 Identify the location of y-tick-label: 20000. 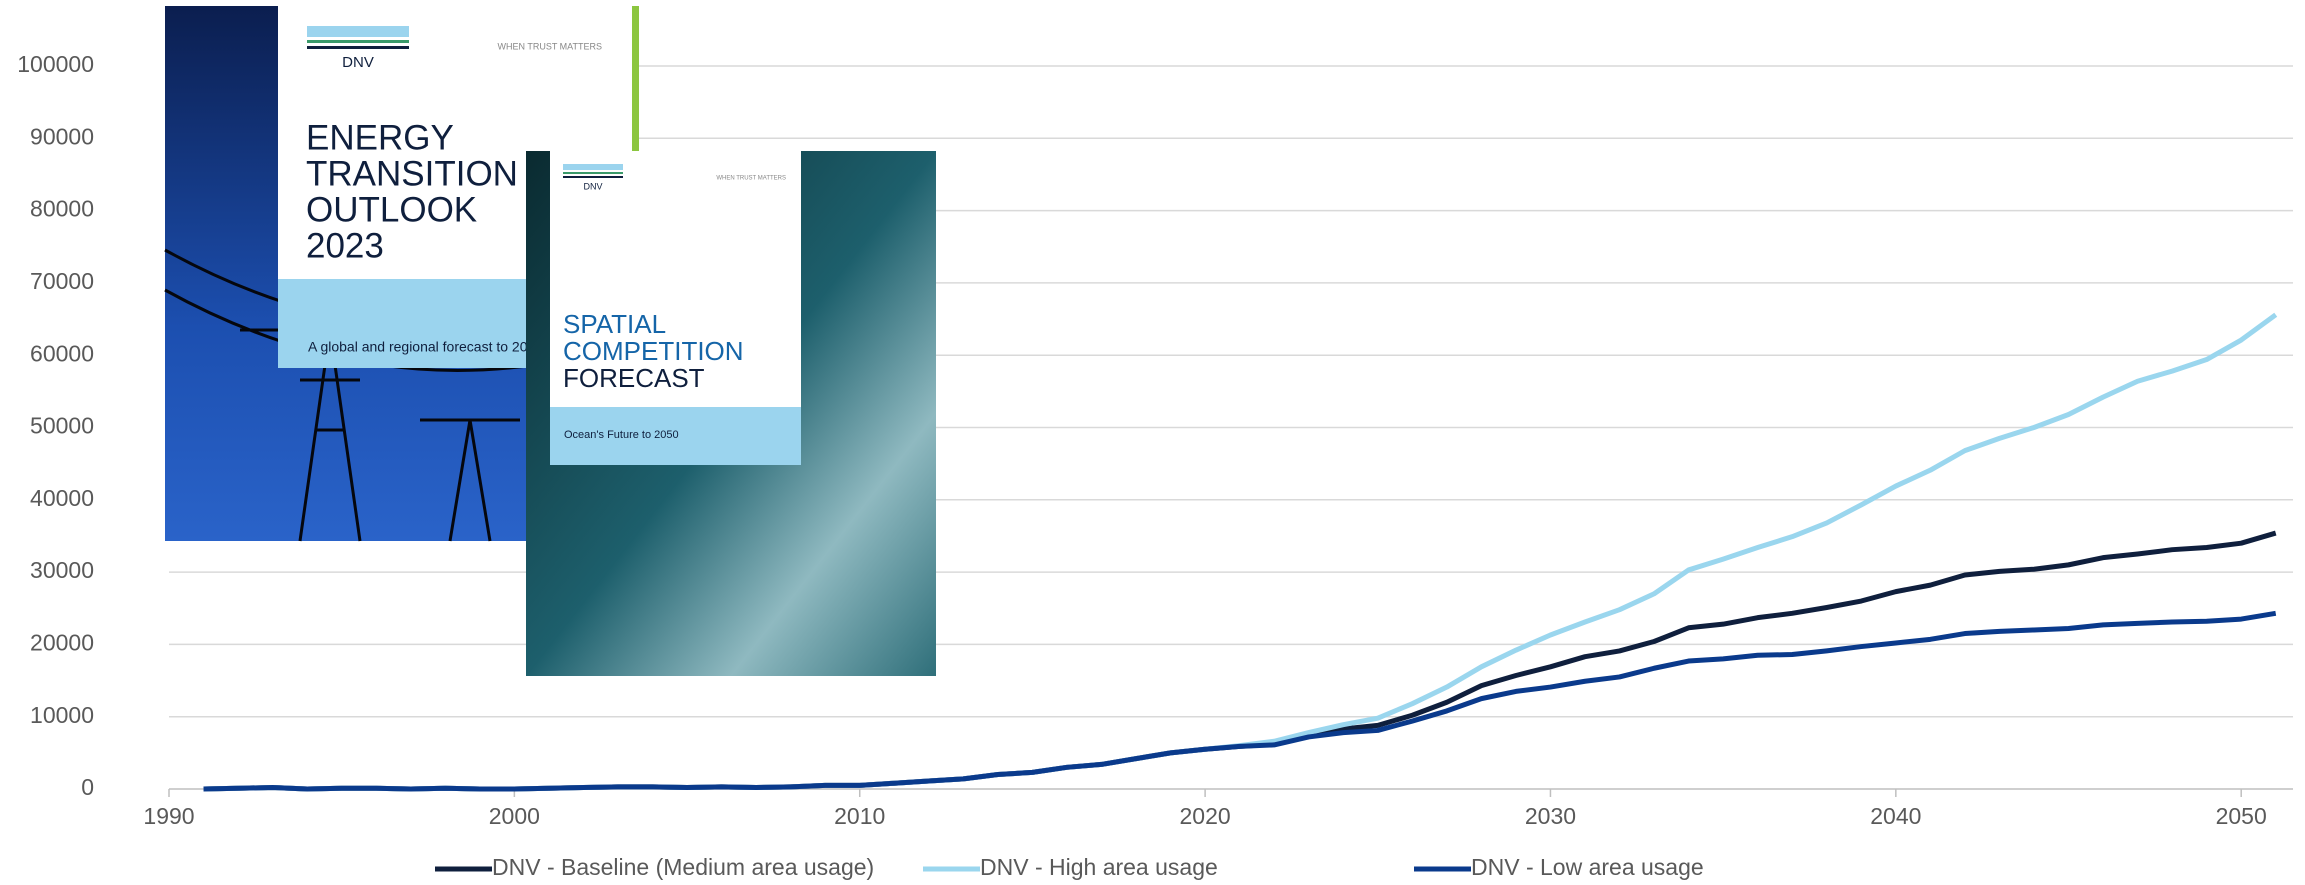
(62, 642).